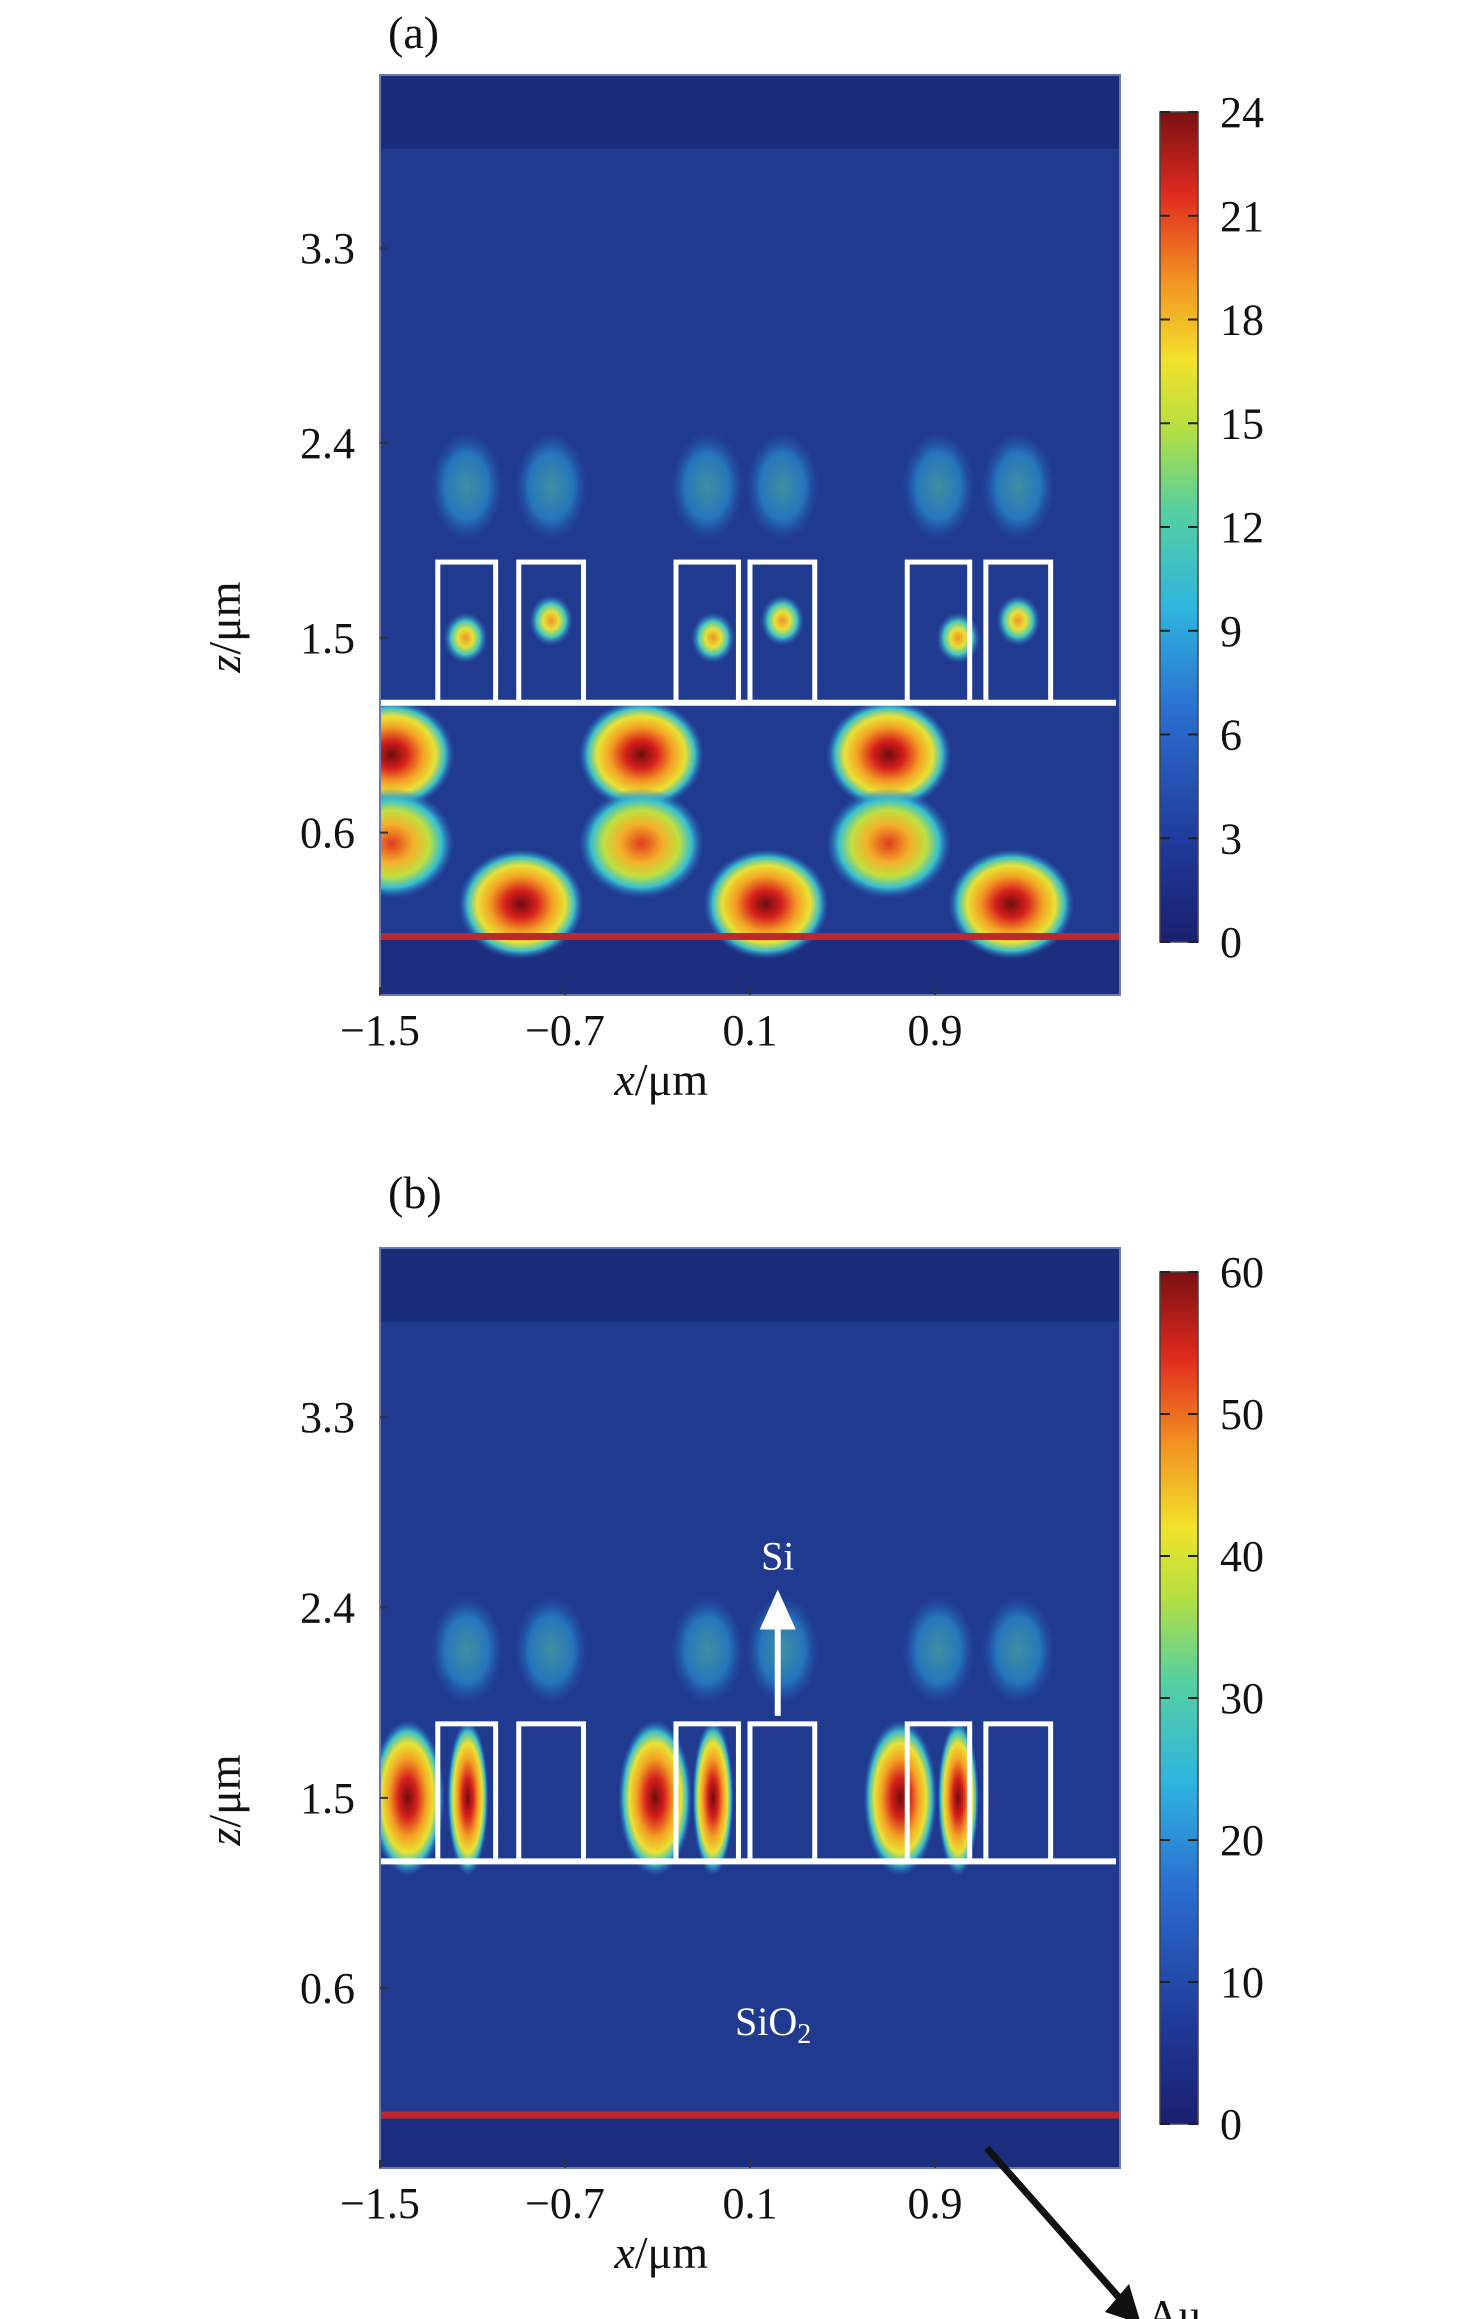 This screenshot has height=2319, width=1476. What do you see at coordinates (1242, 423) in the screenshot?
I see `colorbar-tick-label: 15` at bounding box center [1242, 423].